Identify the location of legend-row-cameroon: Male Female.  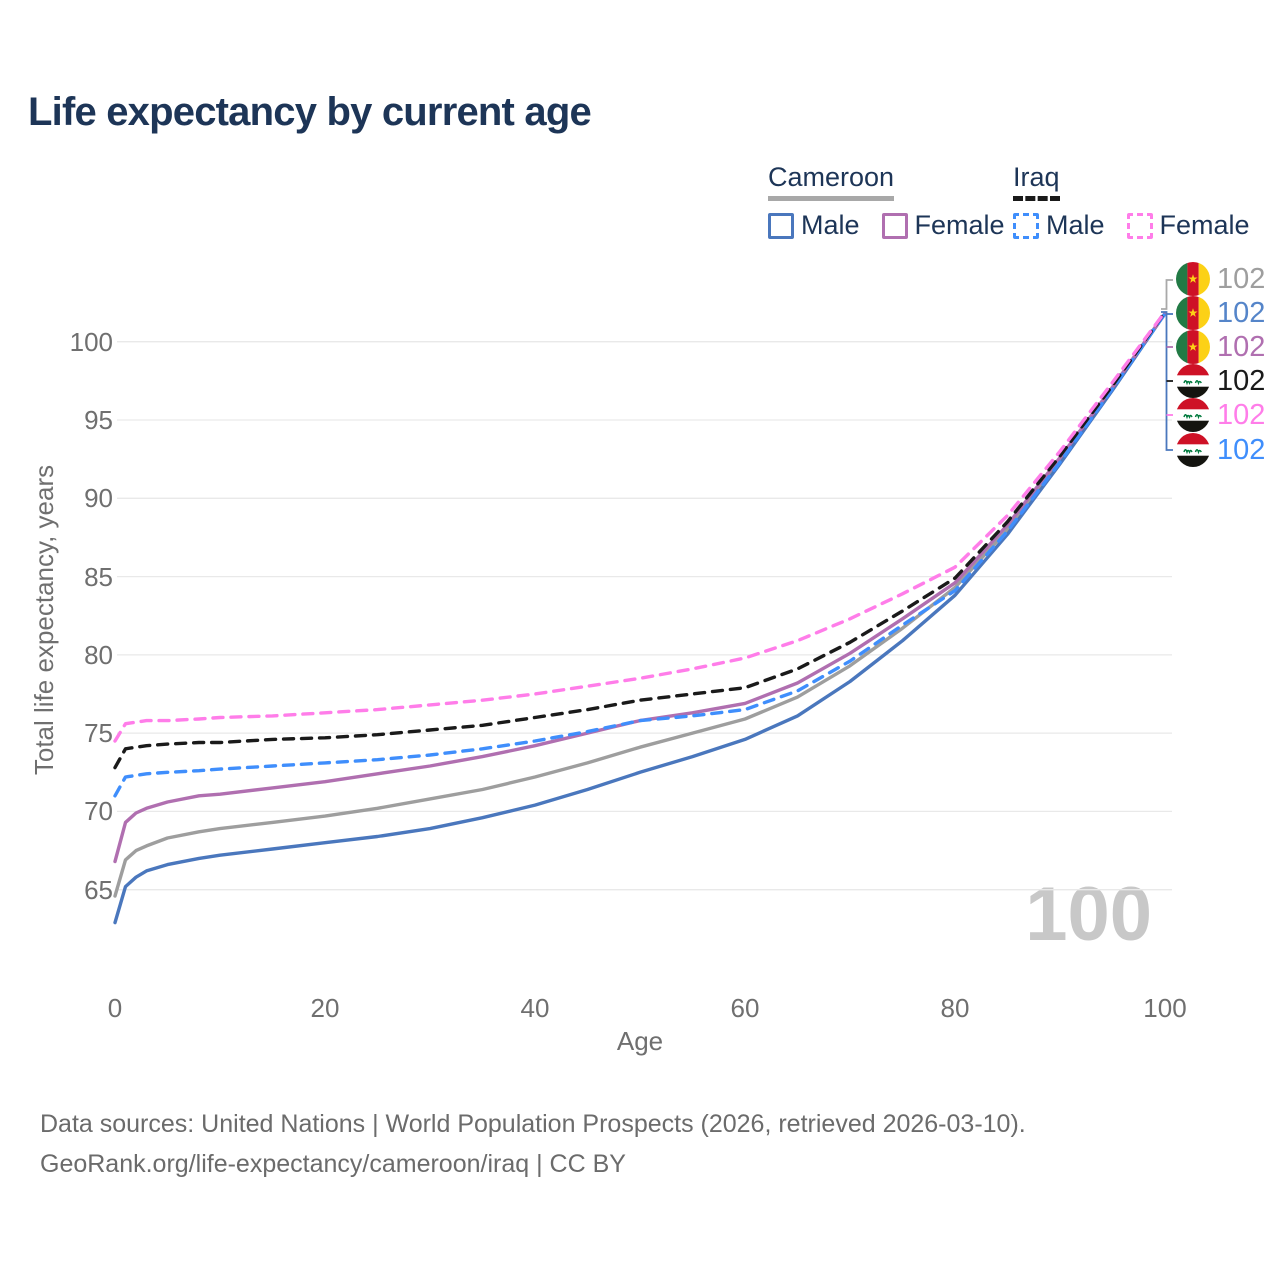
(897, 225).